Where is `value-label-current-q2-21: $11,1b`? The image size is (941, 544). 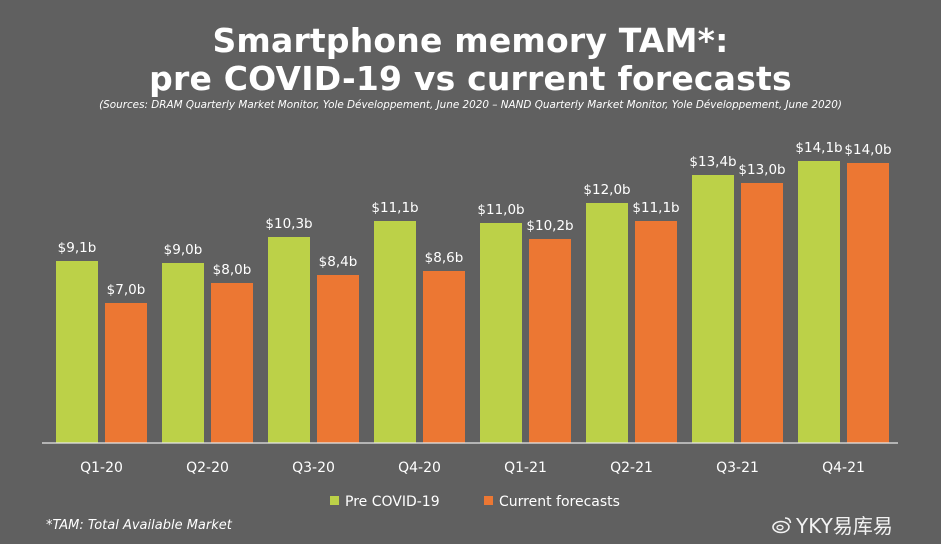
value-label-current-q2-21: $11,1b is located at coordinates (655, 208).